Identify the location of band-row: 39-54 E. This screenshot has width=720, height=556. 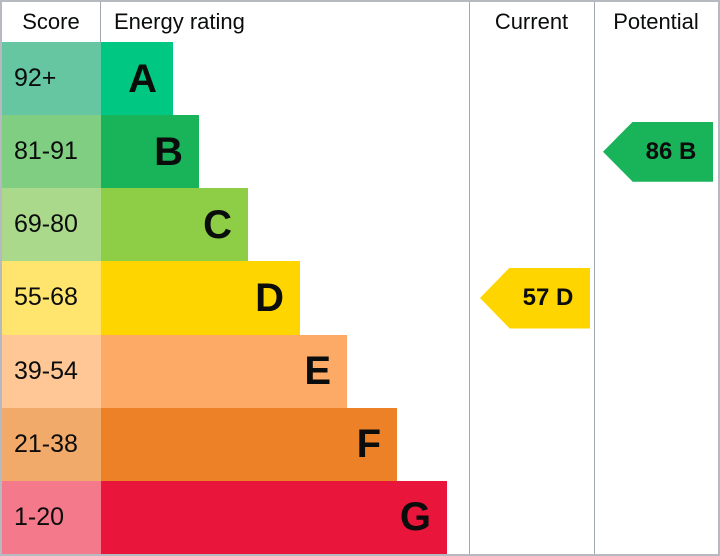
(235, 371).